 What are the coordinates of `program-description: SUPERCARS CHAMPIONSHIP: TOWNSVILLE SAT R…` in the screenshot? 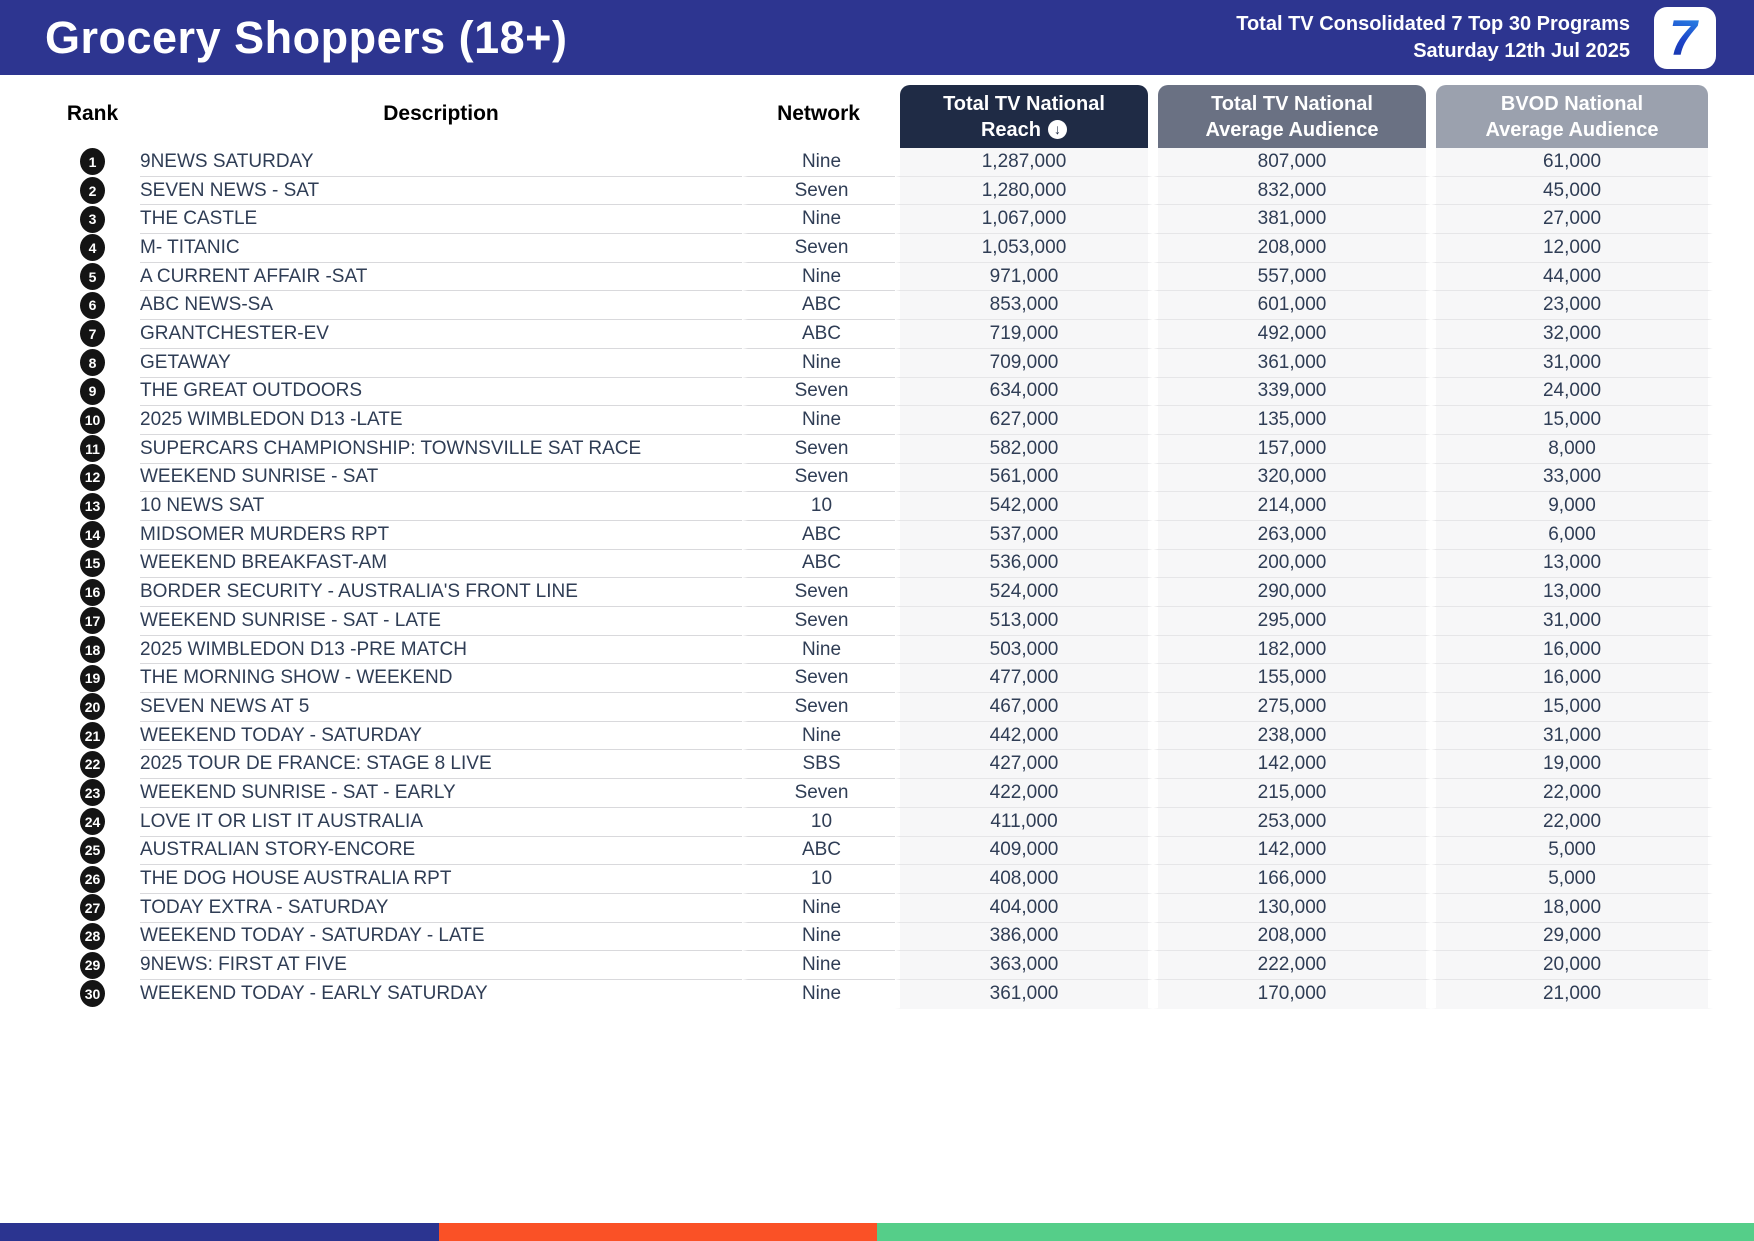 It's located at (441, 449).